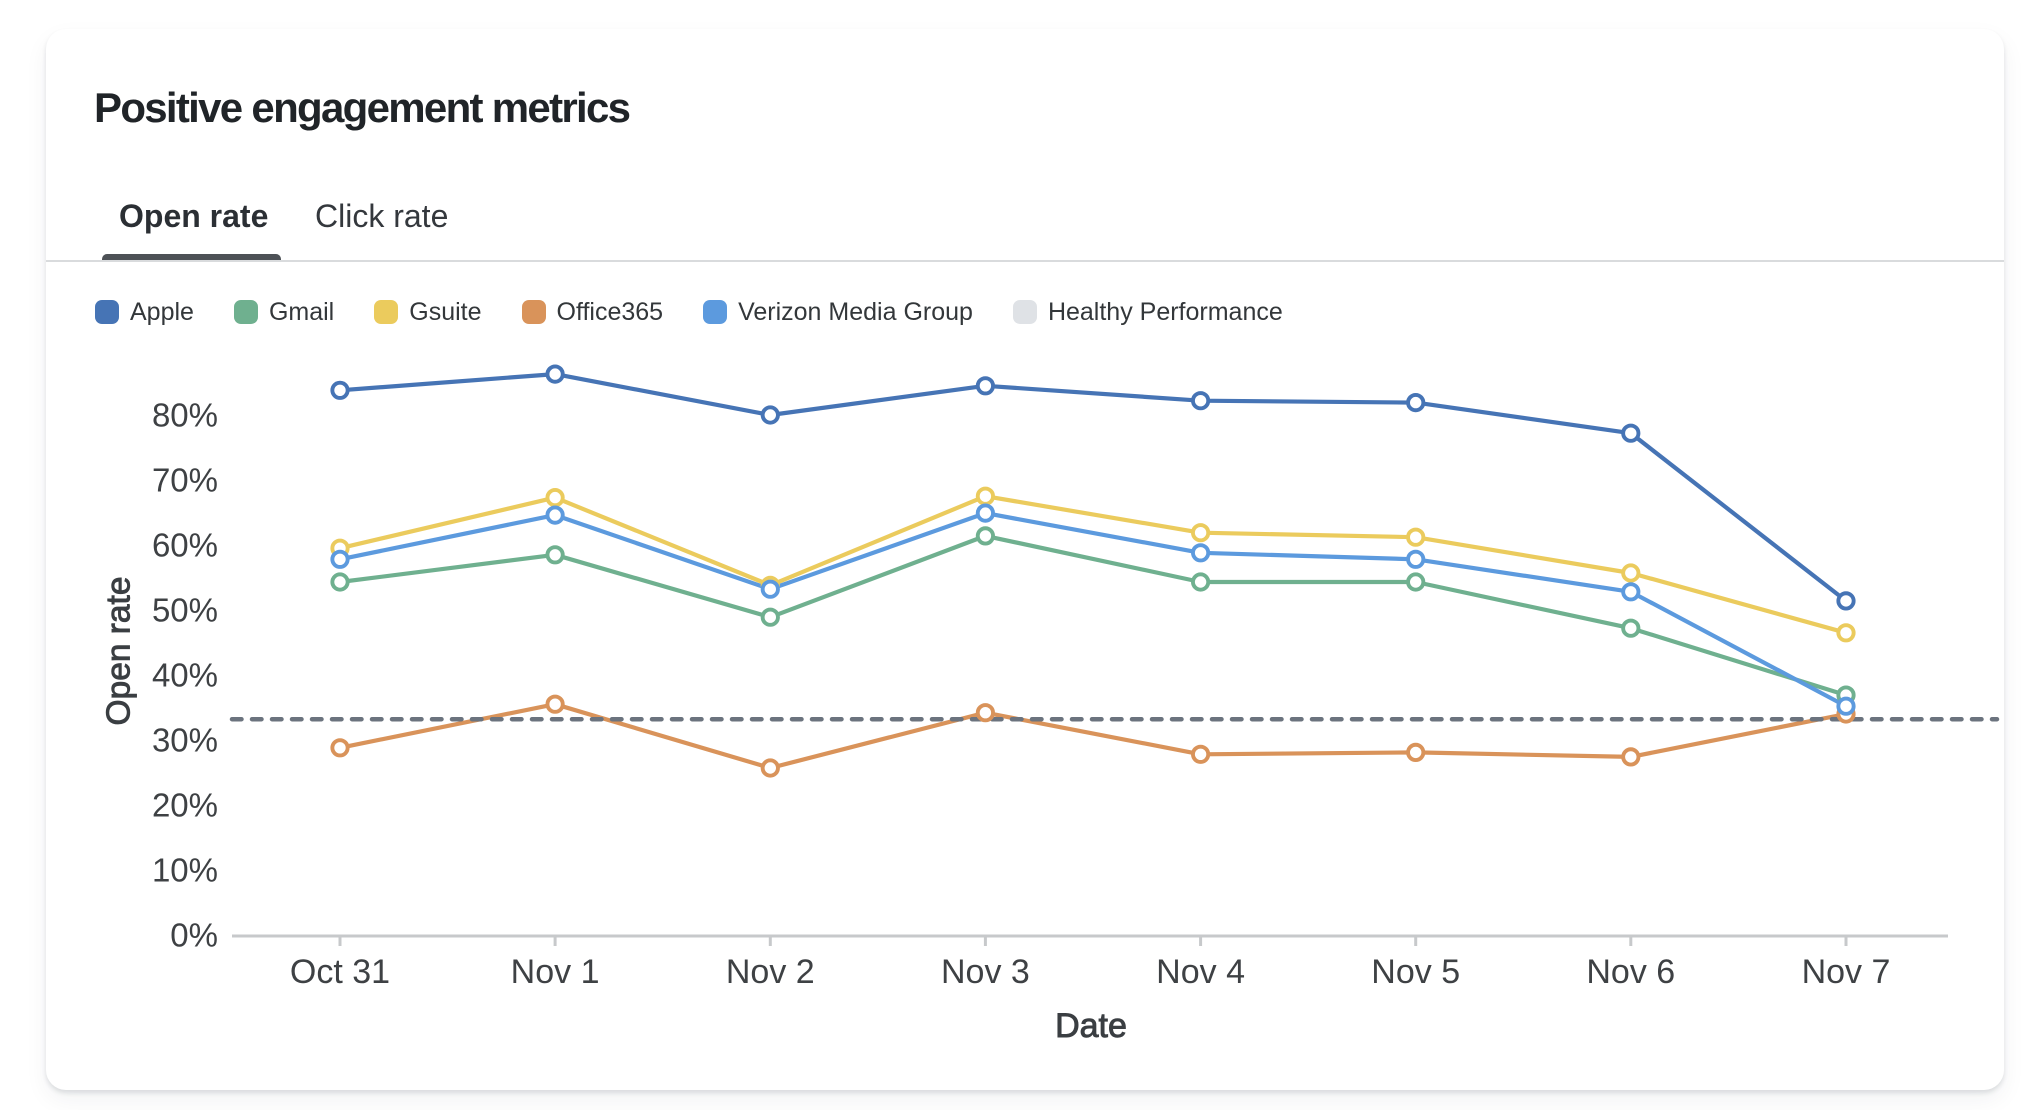  What do you see at coordinates (185, 545) in the screenshot?
I see `svg-text: 60%` at bounding box center [185, 545].